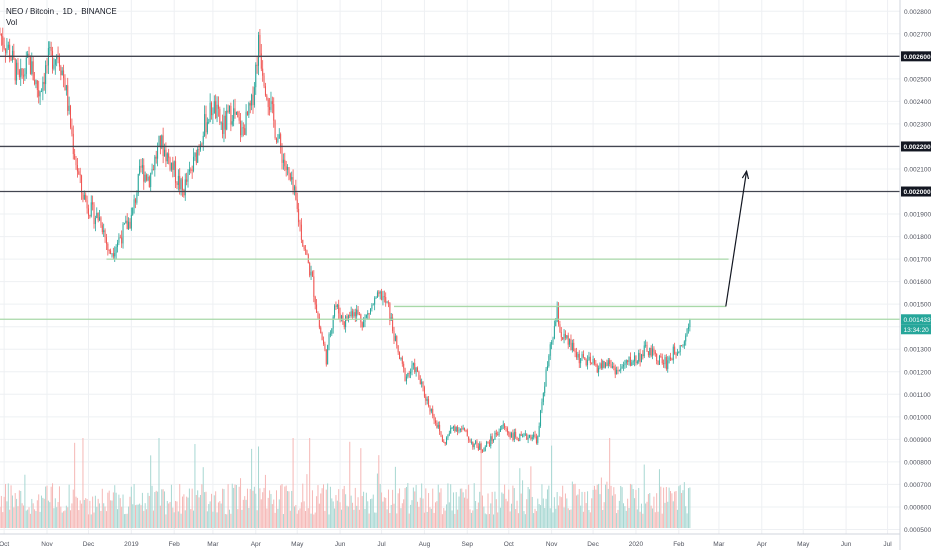 The width and height of the screenshot is (932, 555). I want to click on countdown-bg, so click(916, 329).